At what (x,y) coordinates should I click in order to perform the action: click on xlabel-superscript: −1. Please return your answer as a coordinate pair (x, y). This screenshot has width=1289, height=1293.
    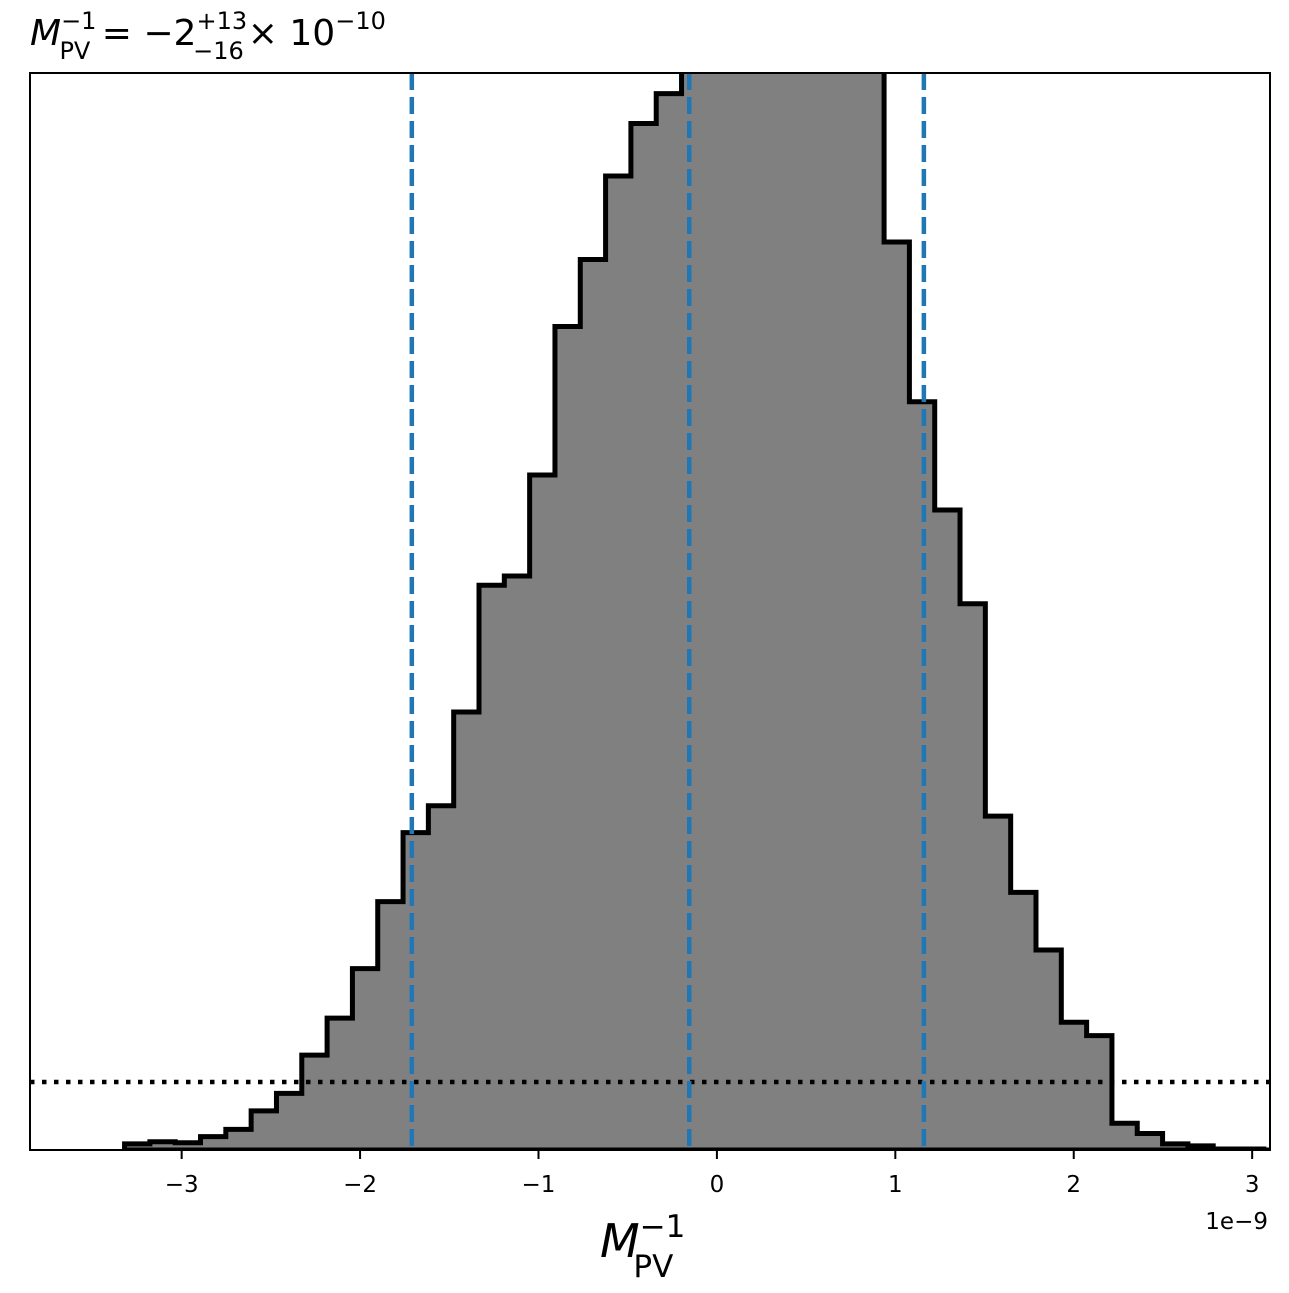
    Looking at the image, I should click on (663, 1227).